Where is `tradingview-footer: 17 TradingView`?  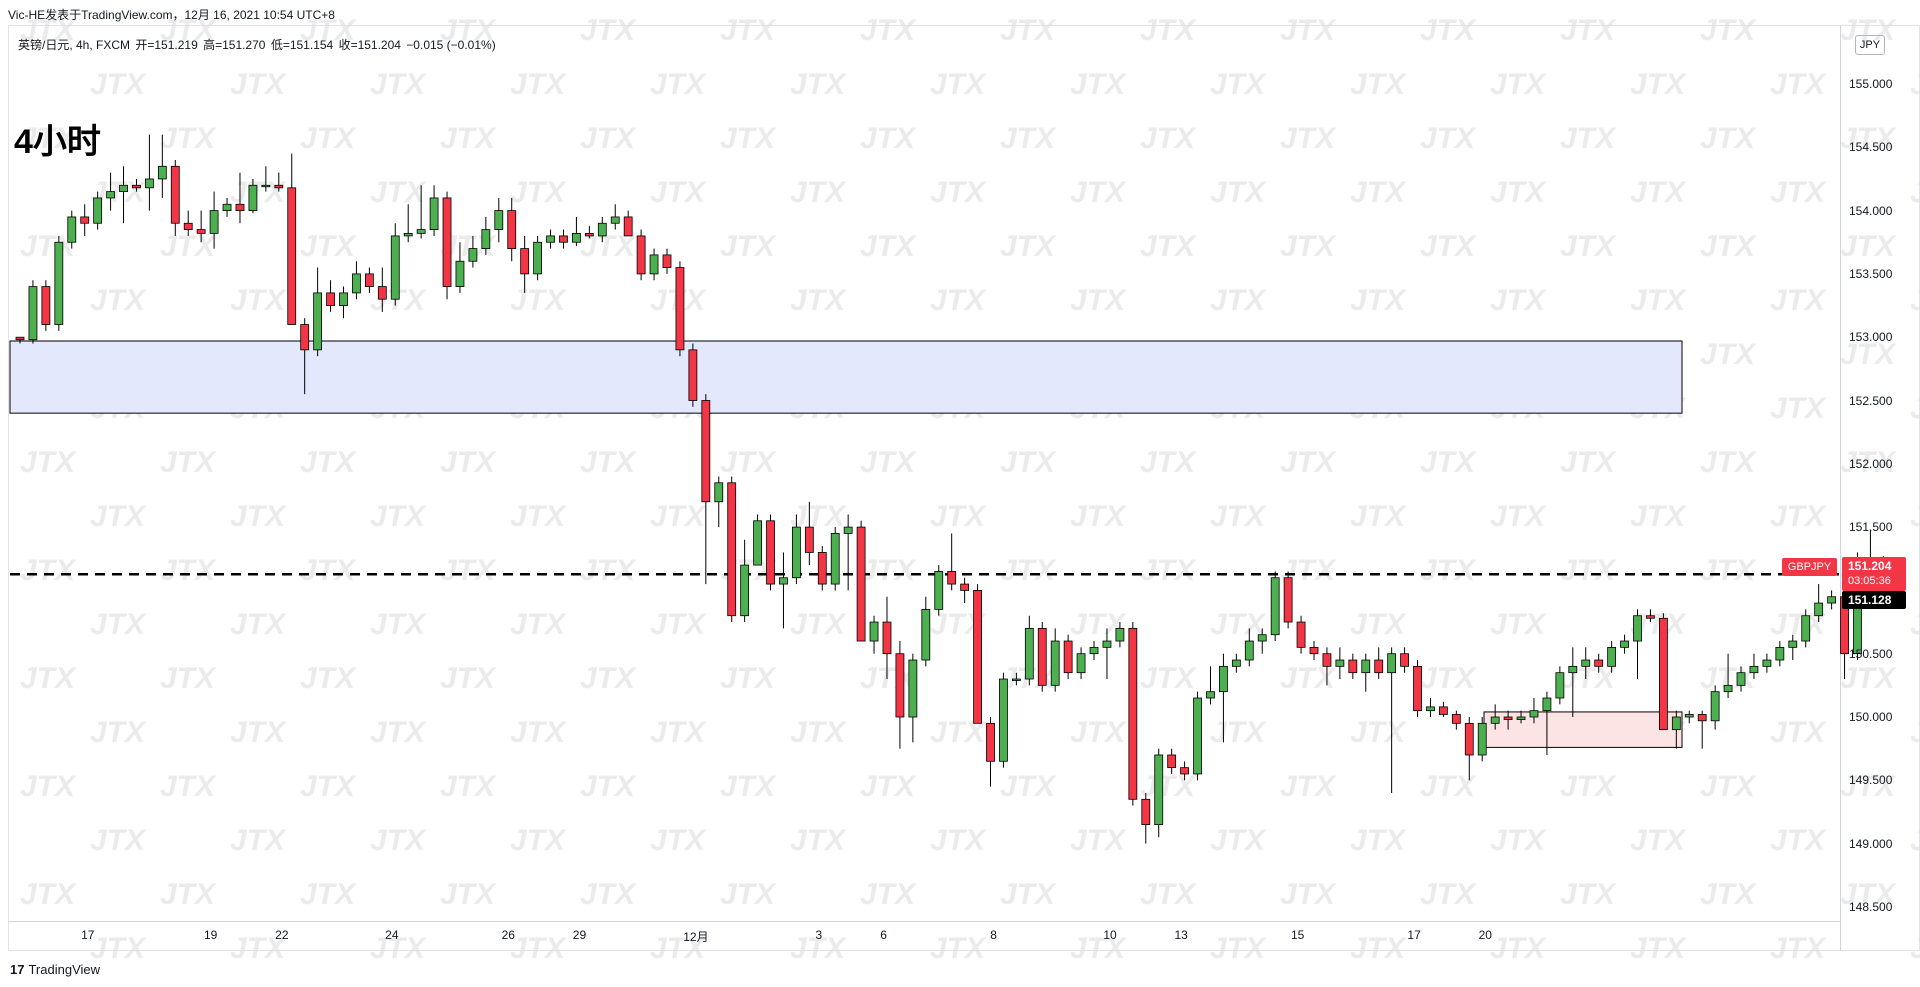
tradingview-footer: 17 TradingView is located at coordinates (55, 969).